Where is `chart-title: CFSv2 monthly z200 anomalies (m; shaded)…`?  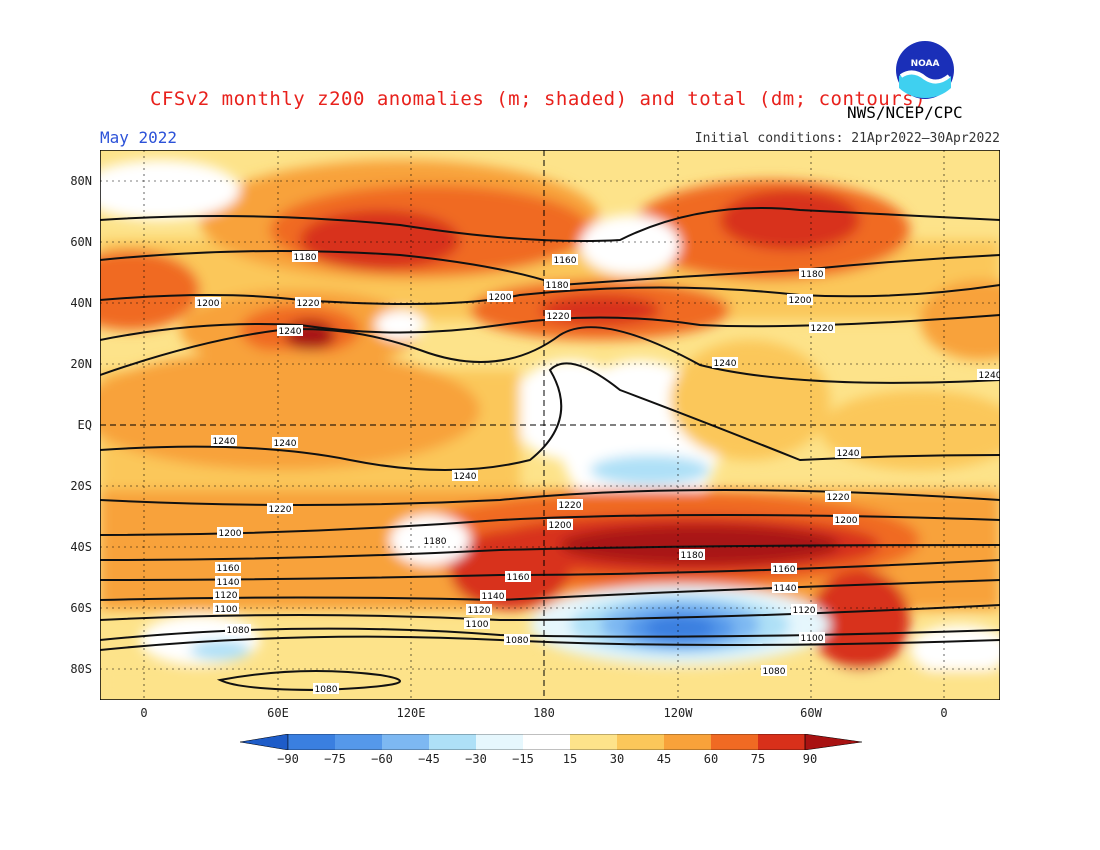 chart-title: CFSv2 monthly z200 anomalies (m; shaded)… is located at coordinates (538, 99).